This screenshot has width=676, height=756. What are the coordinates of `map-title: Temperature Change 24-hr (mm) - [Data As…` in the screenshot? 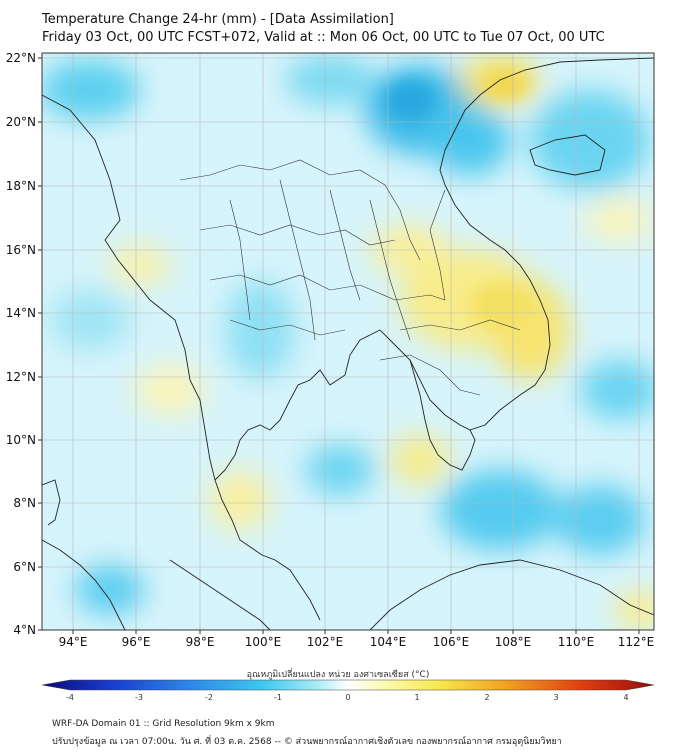 It's located at (218, 19).